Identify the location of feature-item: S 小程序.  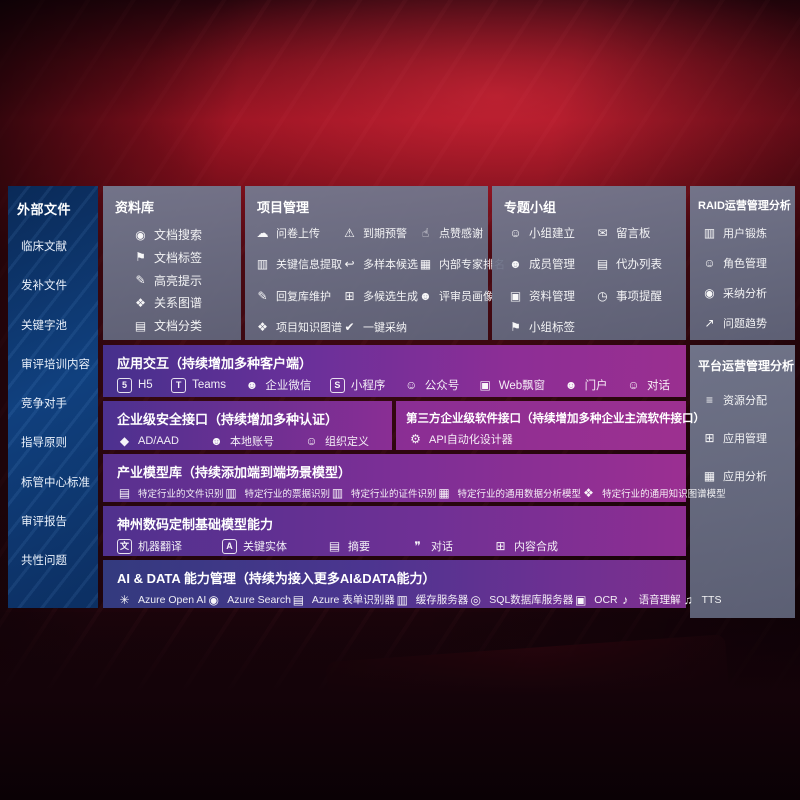
(357, 385).